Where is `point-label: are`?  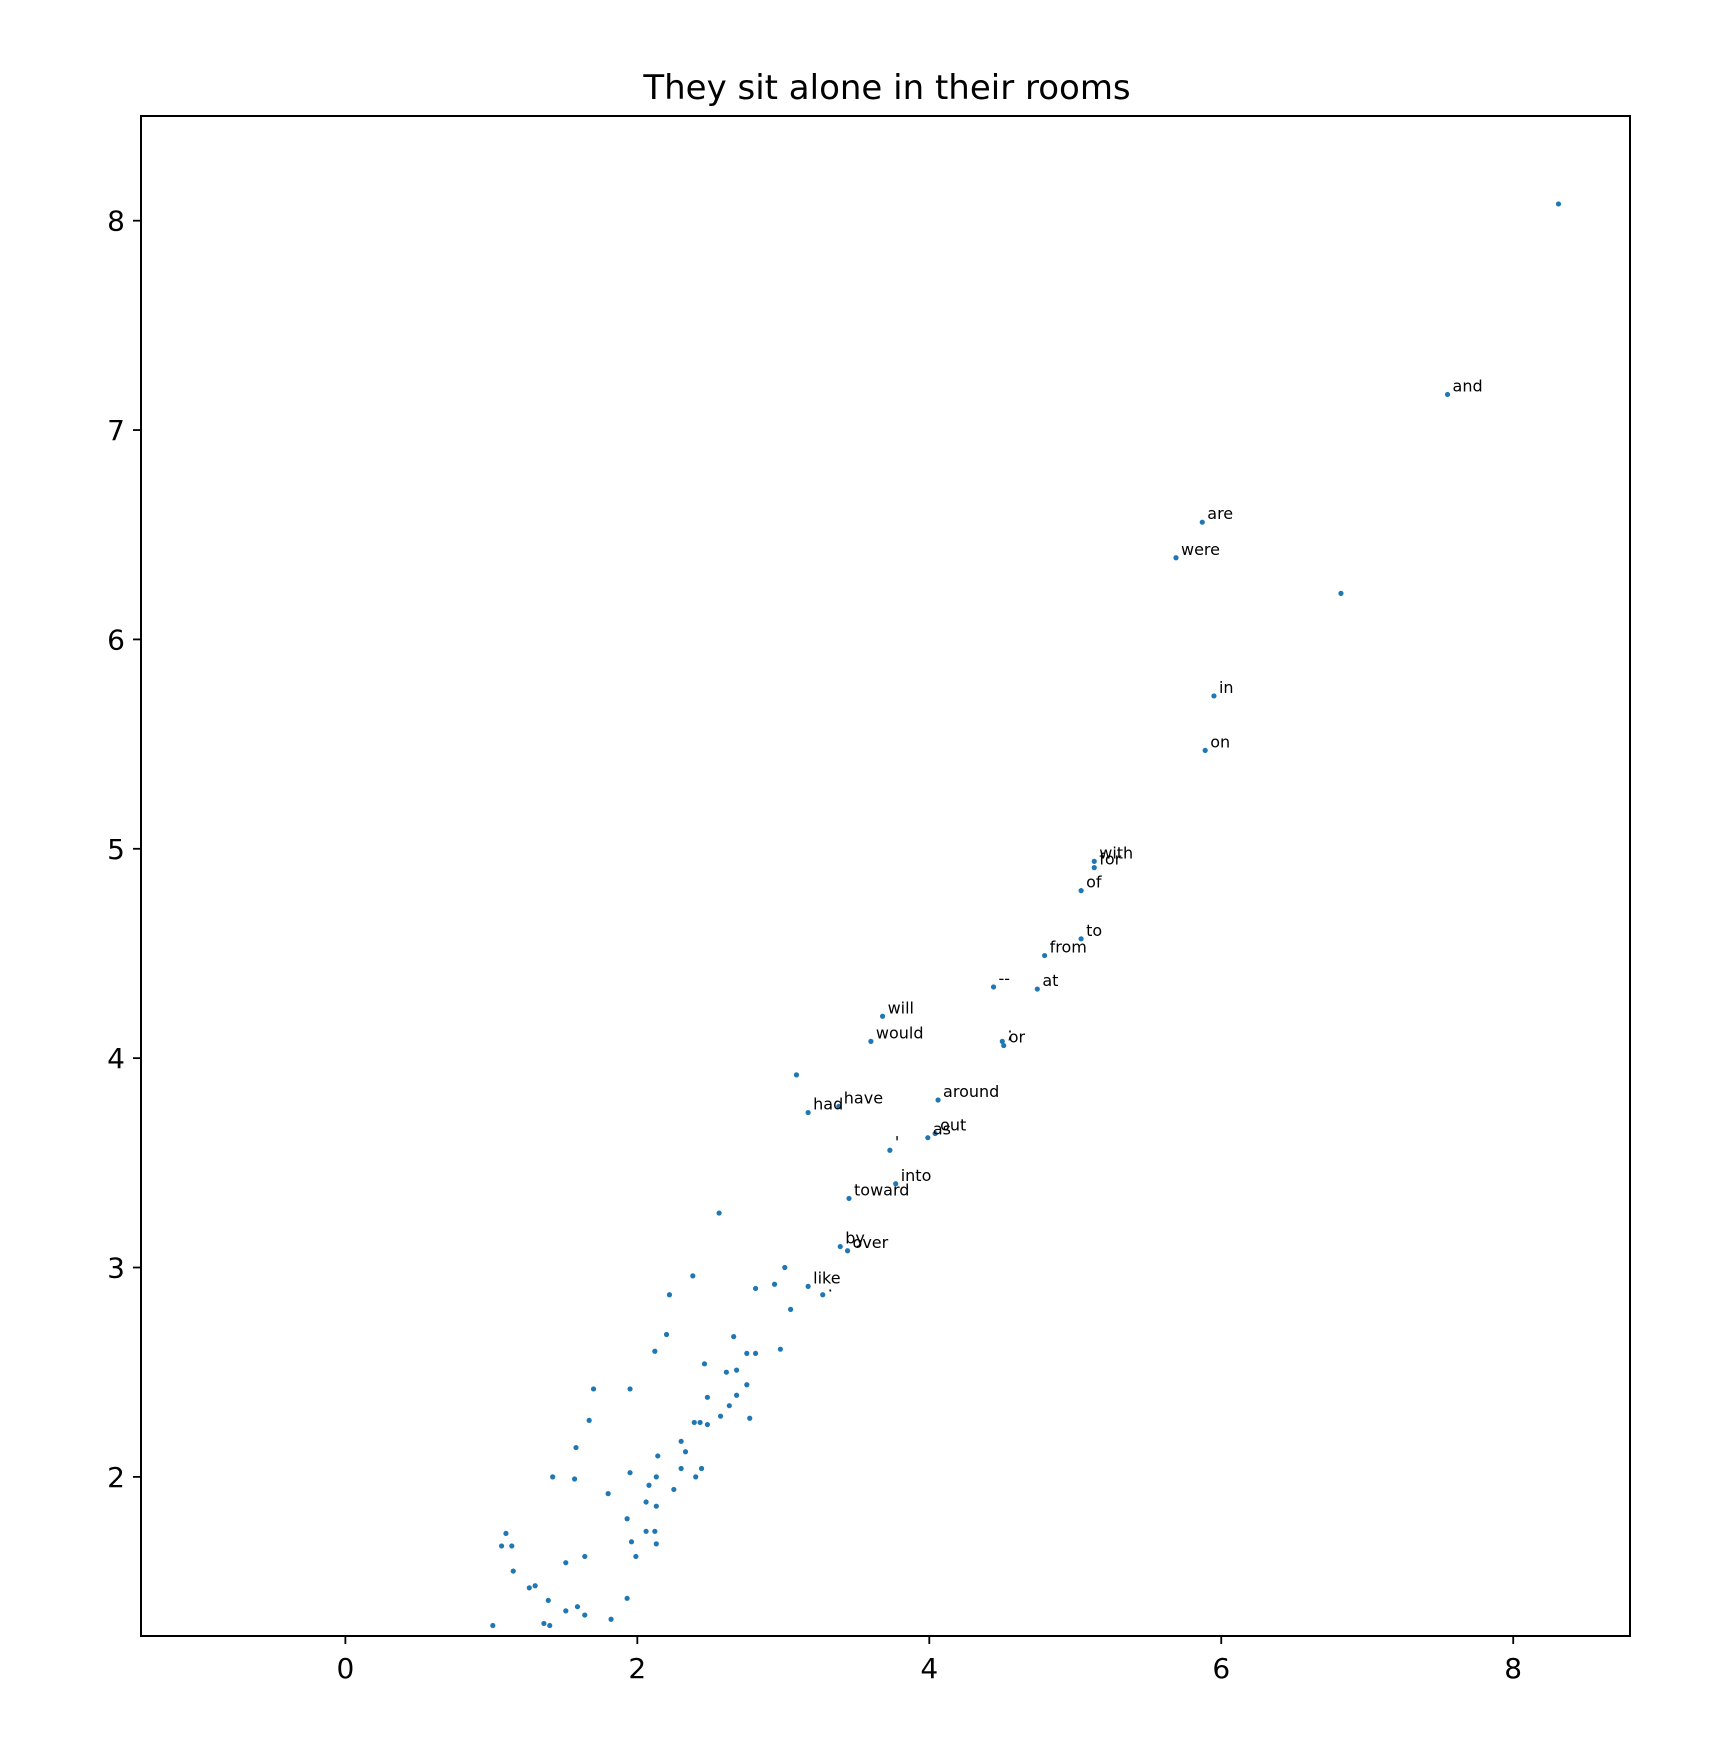 point-label: are is located at coordinates (1220, 513).